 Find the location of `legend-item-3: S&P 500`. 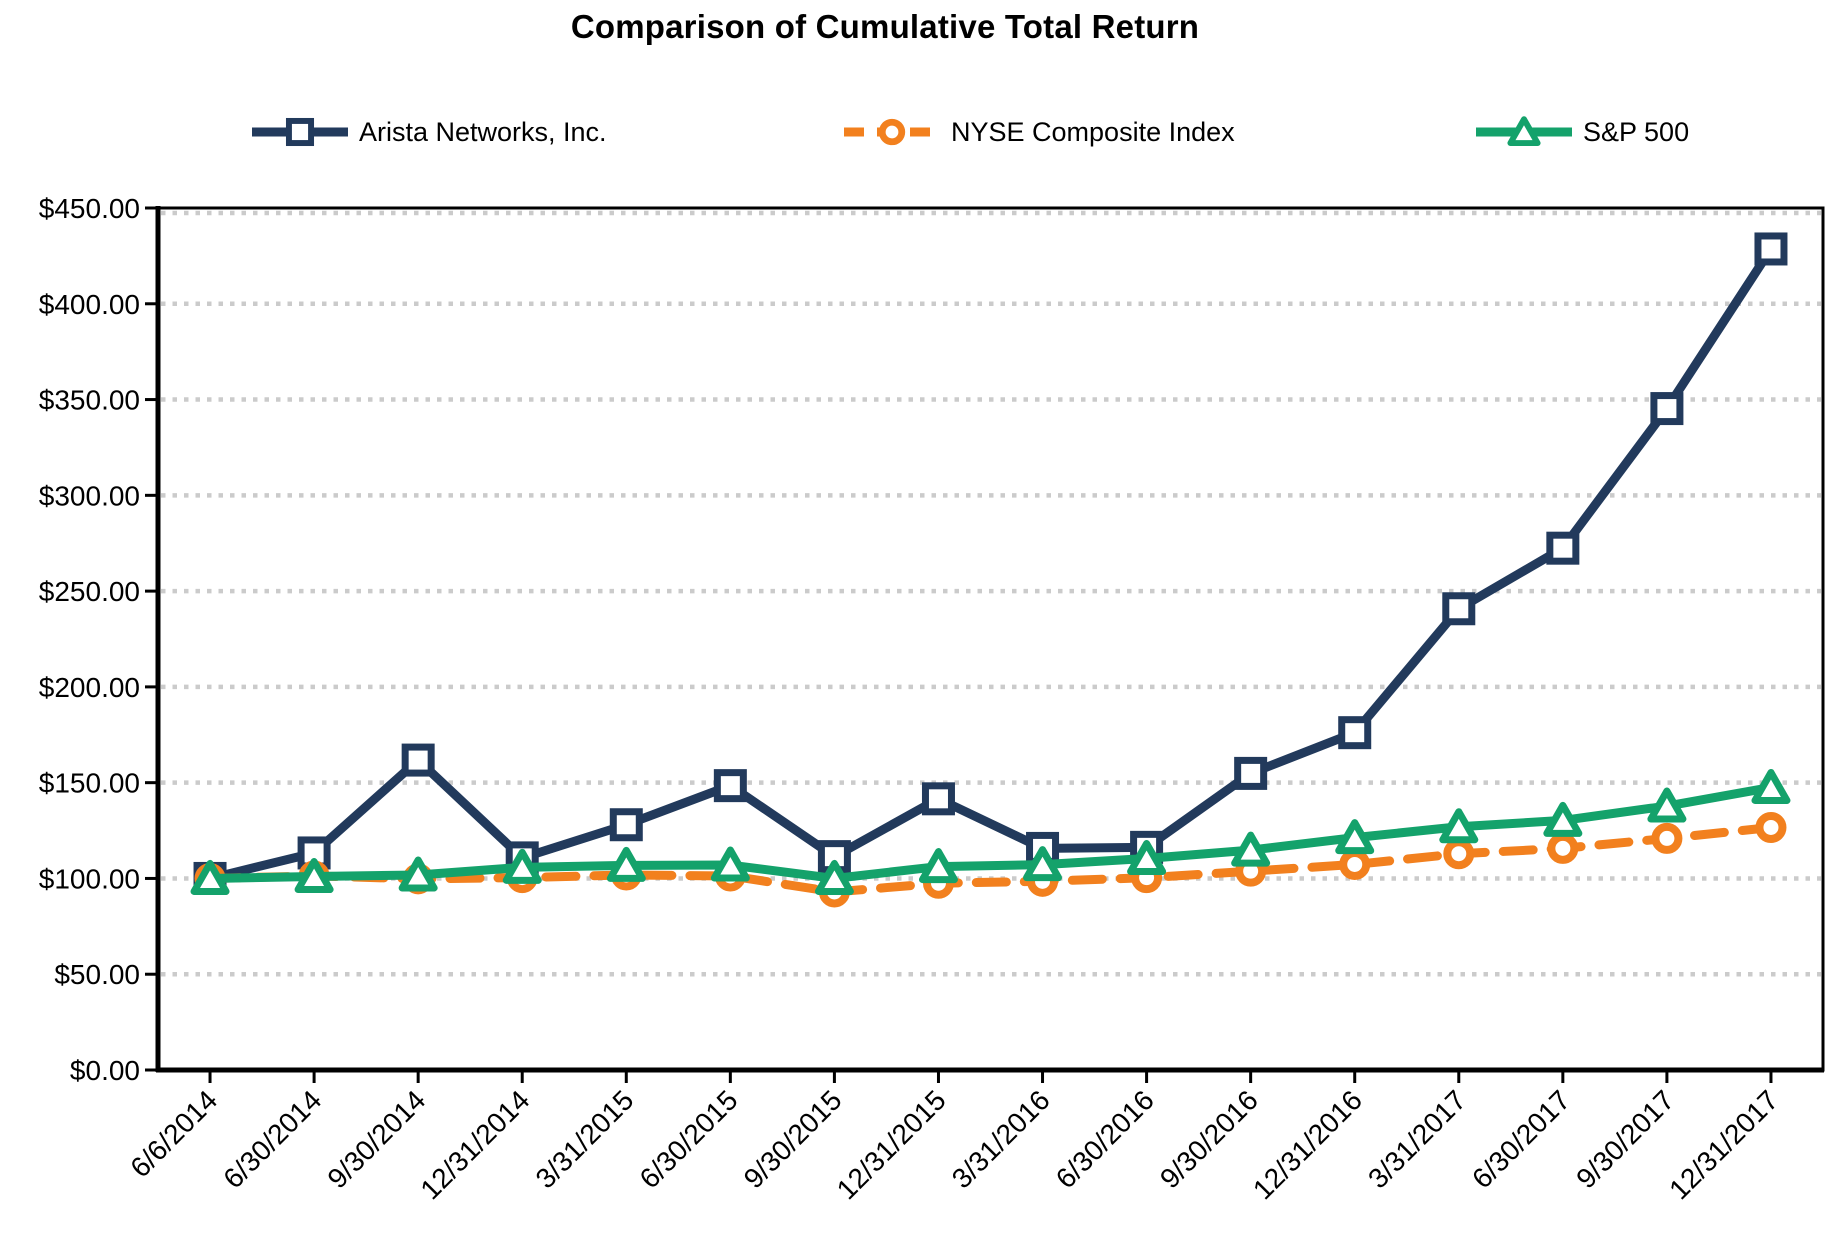

legend-item-3: S&P 500 is located at coordinates (1581, 132).